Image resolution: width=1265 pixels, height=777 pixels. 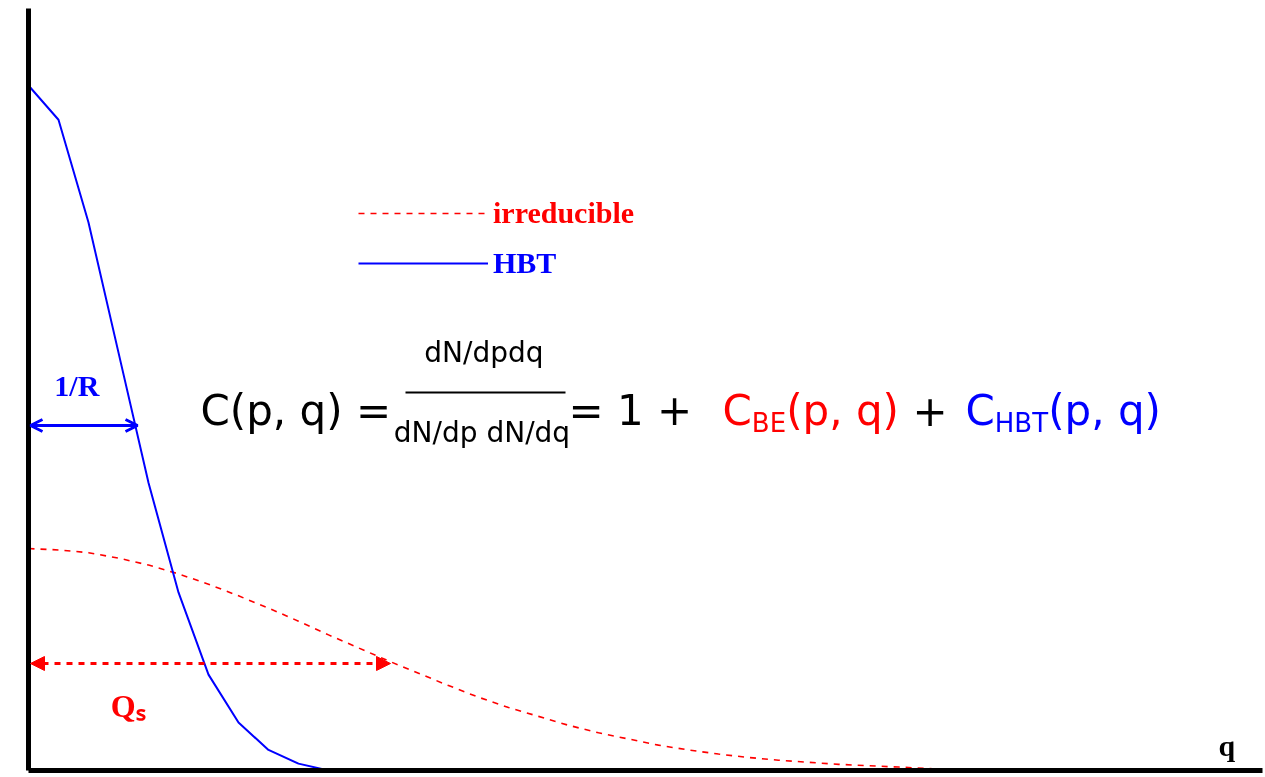 I want to click on legend-label: HBT, so click(x=525, y=263).